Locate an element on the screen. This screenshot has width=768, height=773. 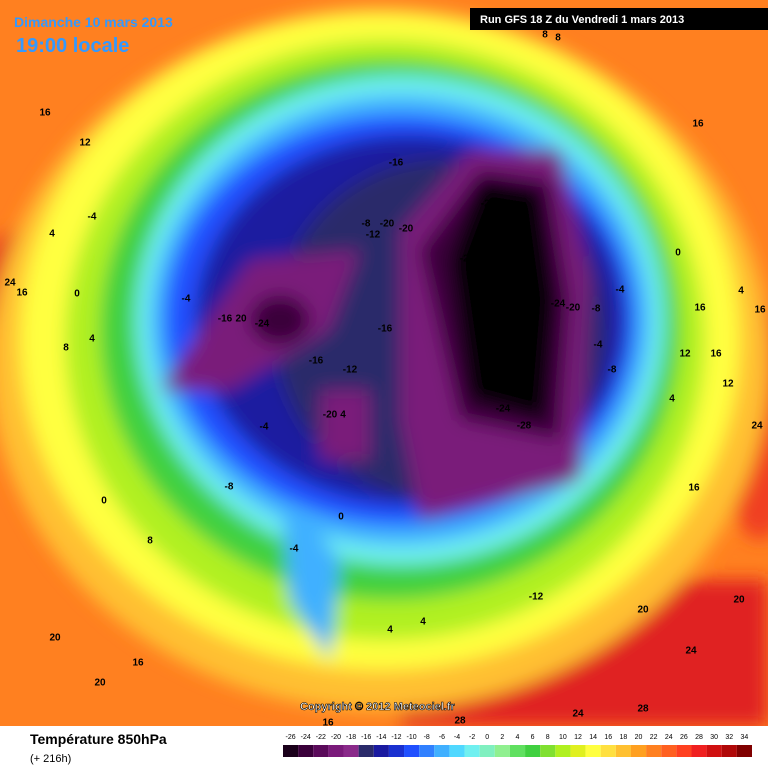
scale-label: -24 is located at coordinates (306, 737).